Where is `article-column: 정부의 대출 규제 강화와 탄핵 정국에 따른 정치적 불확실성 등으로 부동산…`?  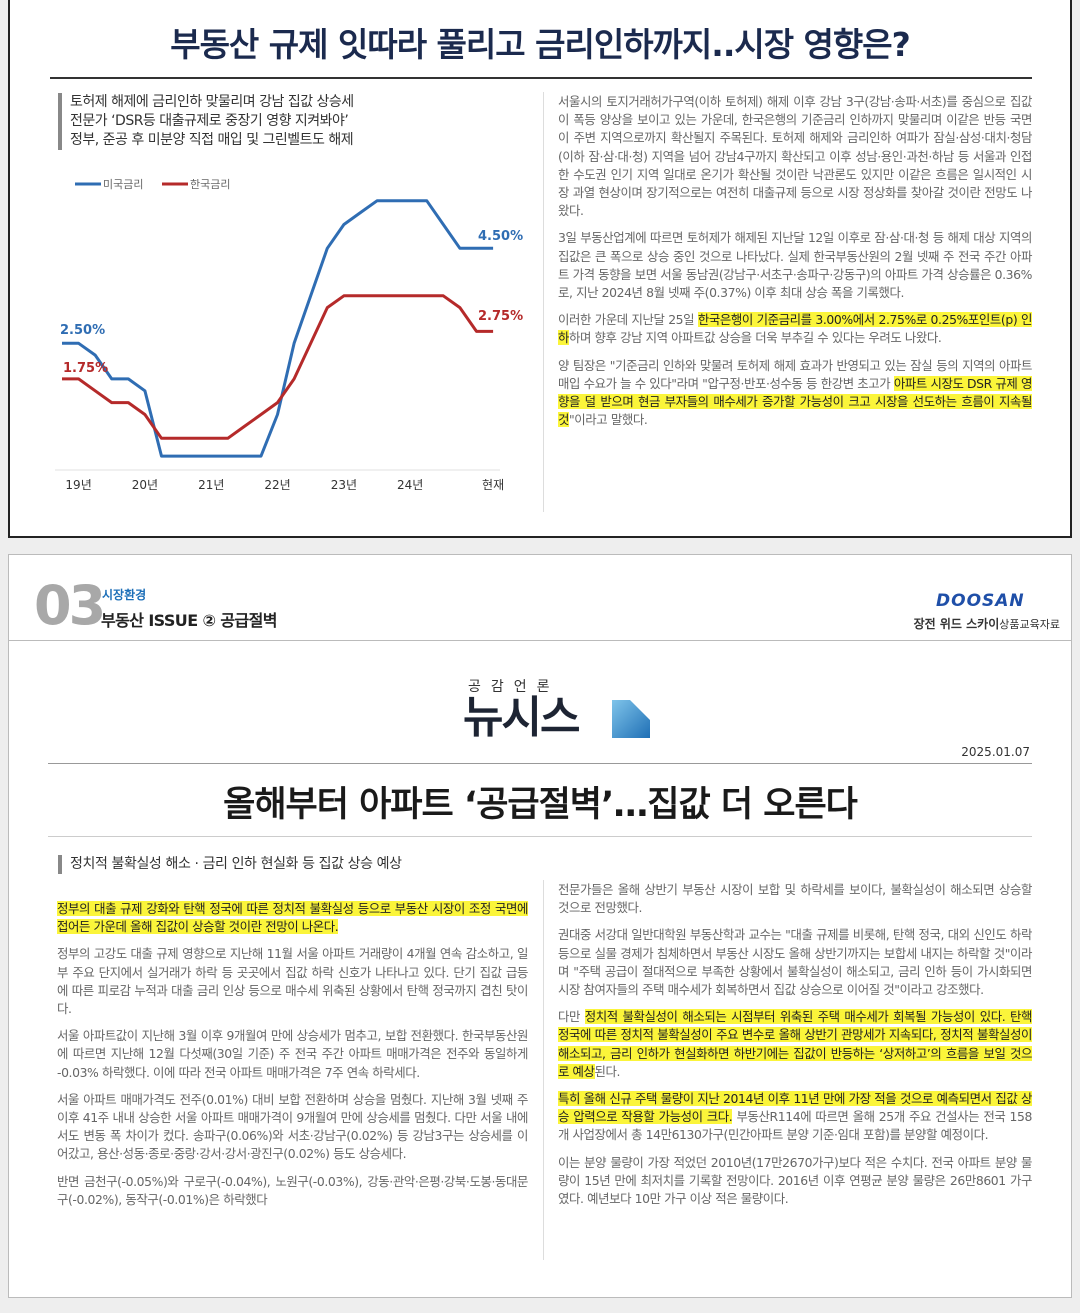 article-column: 정부의 대출 규제 강화와 탄핵 정국에 따른 정치적 불확실성 등으로 부동산… is located at coordinates (292, 1059).